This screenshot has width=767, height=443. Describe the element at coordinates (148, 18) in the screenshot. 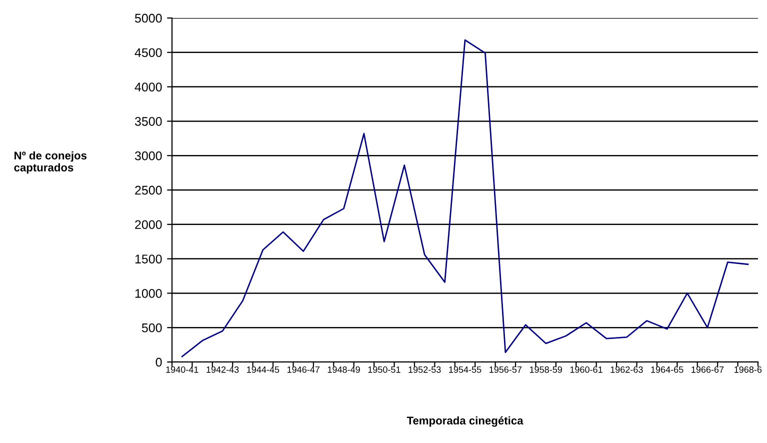

I see `y-tick-label: 5000` at that location.